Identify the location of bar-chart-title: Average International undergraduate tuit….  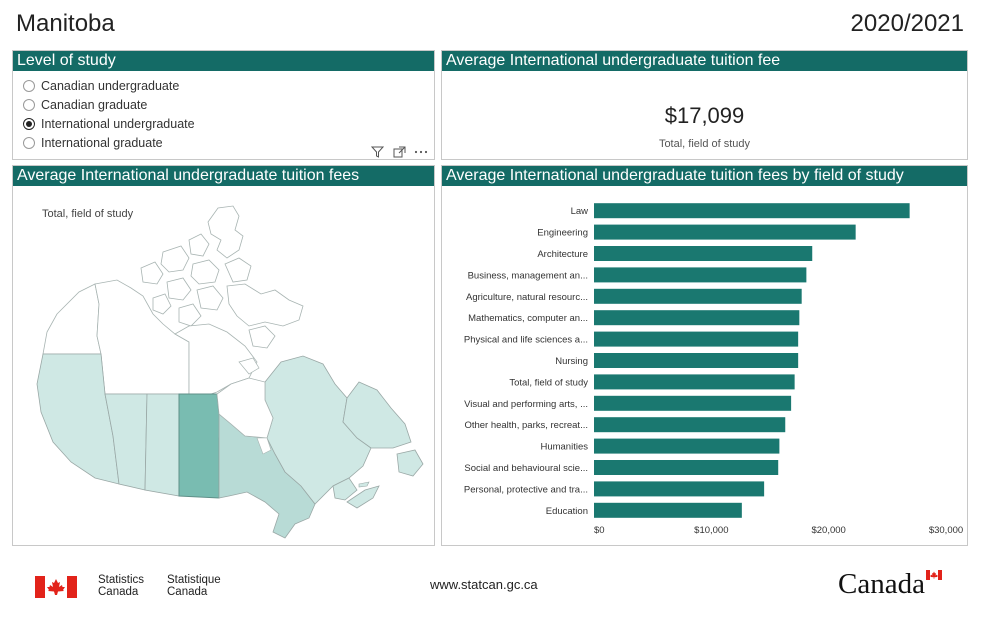
(704, 176).